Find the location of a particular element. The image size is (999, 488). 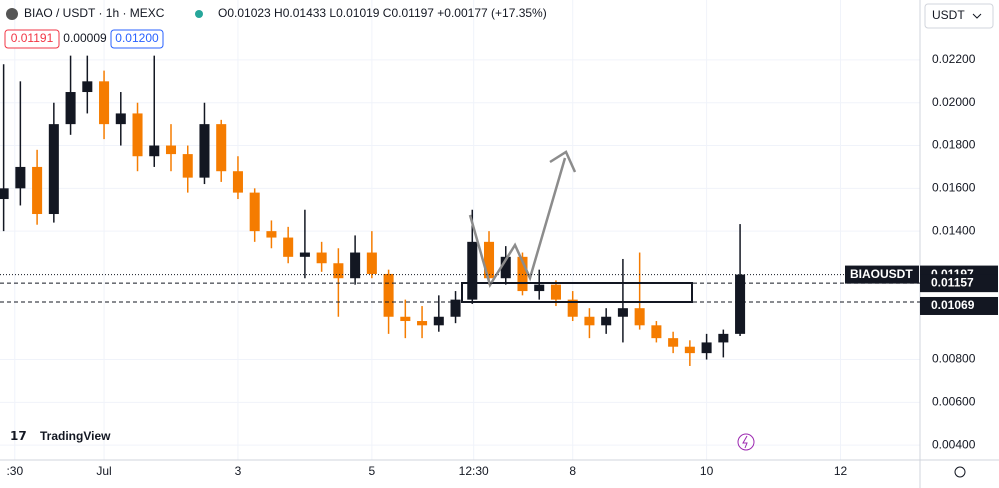

x-tick-label: :30 is located at coordinates (14, 471).